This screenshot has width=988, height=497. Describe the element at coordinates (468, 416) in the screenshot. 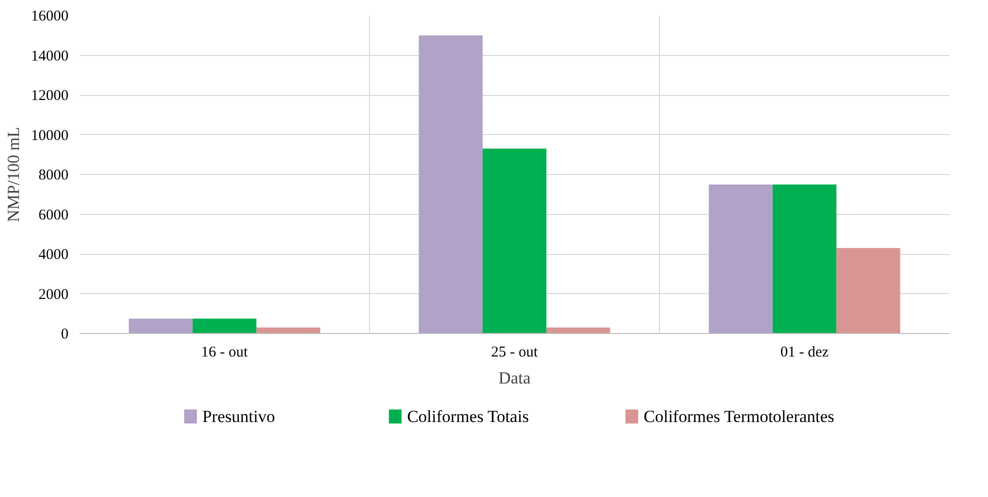

I see `legend-label: Coliformes Totais` at that location.